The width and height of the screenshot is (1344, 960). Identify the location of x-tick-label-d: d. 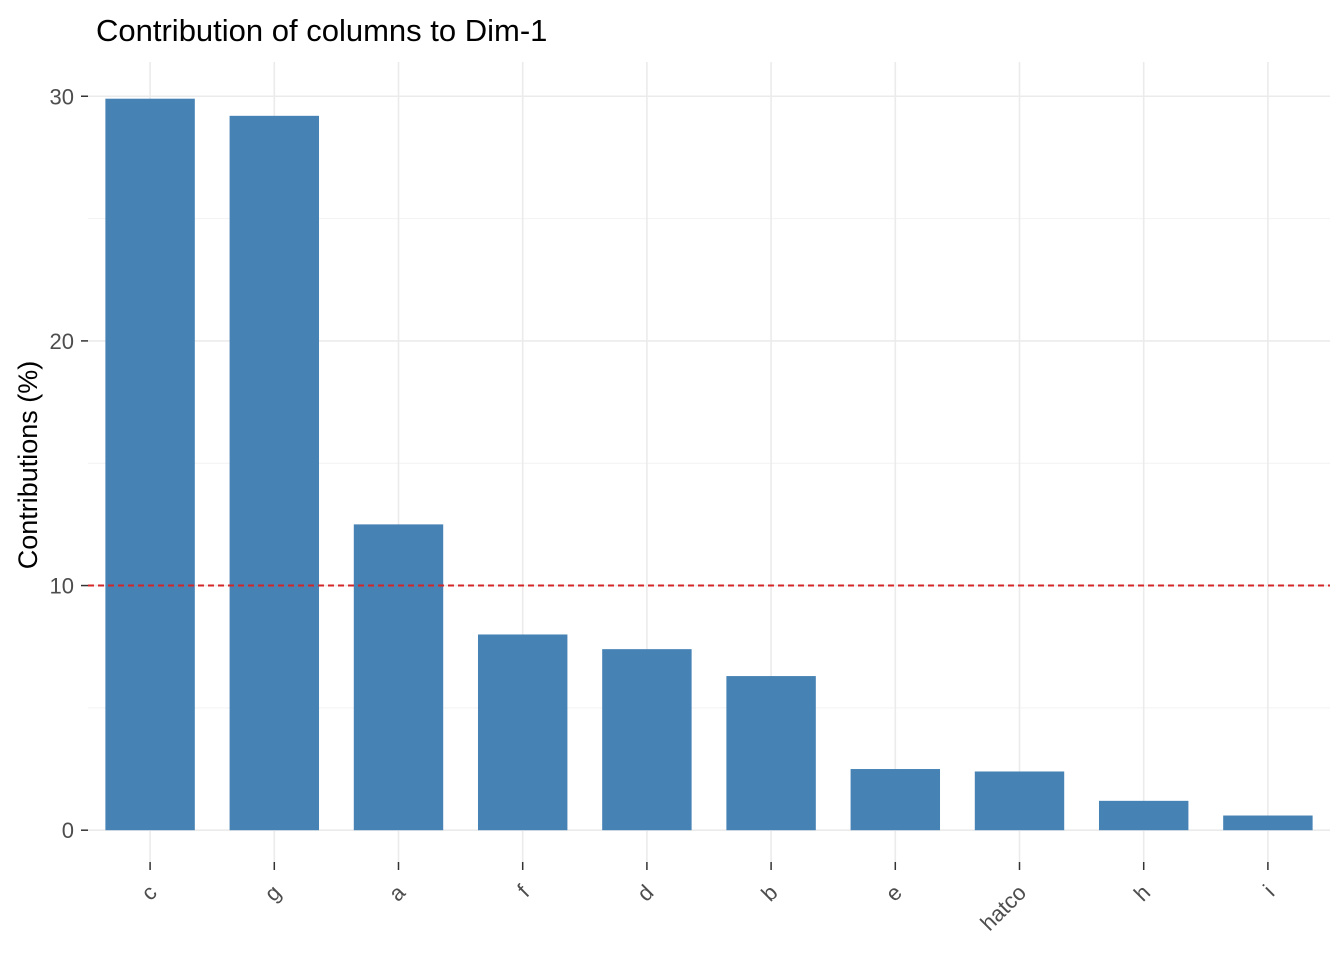
(645, 893).